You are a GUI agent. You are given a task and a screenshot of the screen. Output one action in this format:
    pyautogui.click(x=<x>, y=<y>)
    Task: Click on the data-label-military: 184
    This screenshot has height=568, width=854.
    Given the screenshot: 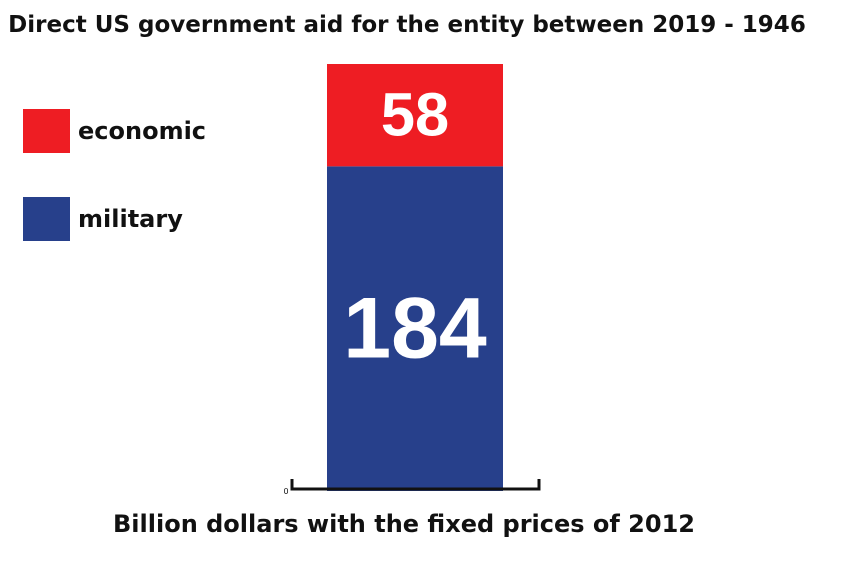 What is the action you would take?
    pyautogui.click(x=415, y=329)
    